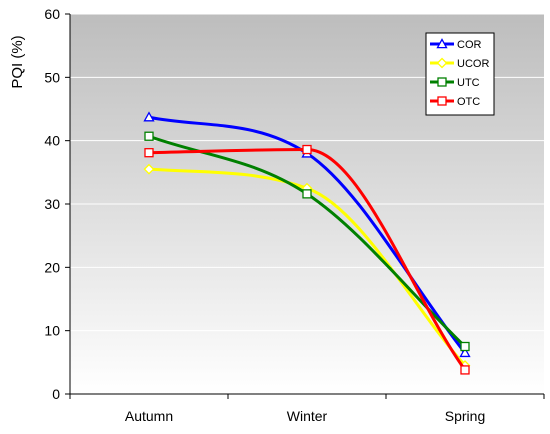 This screenshot has width=550, height=434. Describe the element at coordinates (52, 77) in the screenshot. I see `y-tick-label: 50` at that location.